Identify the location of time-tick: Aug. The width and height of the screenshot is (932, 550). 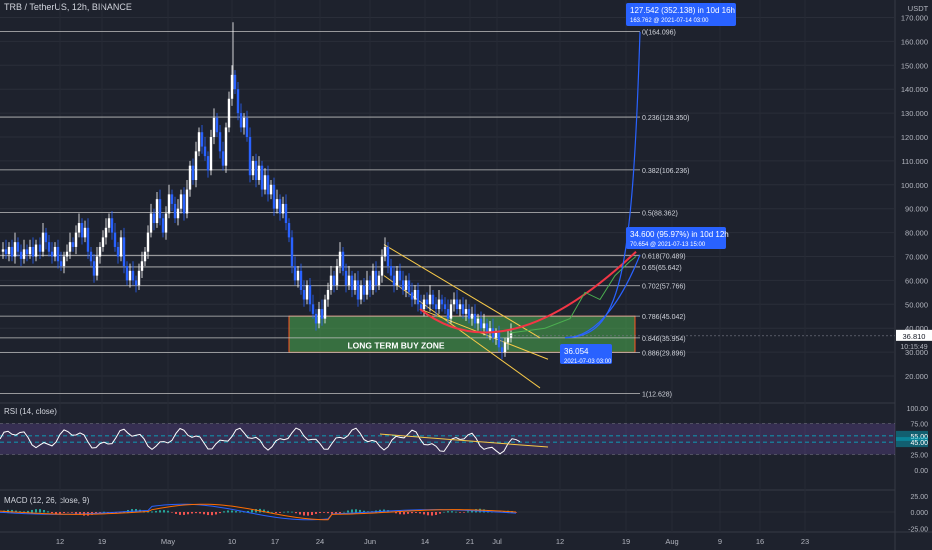
(671, 541).